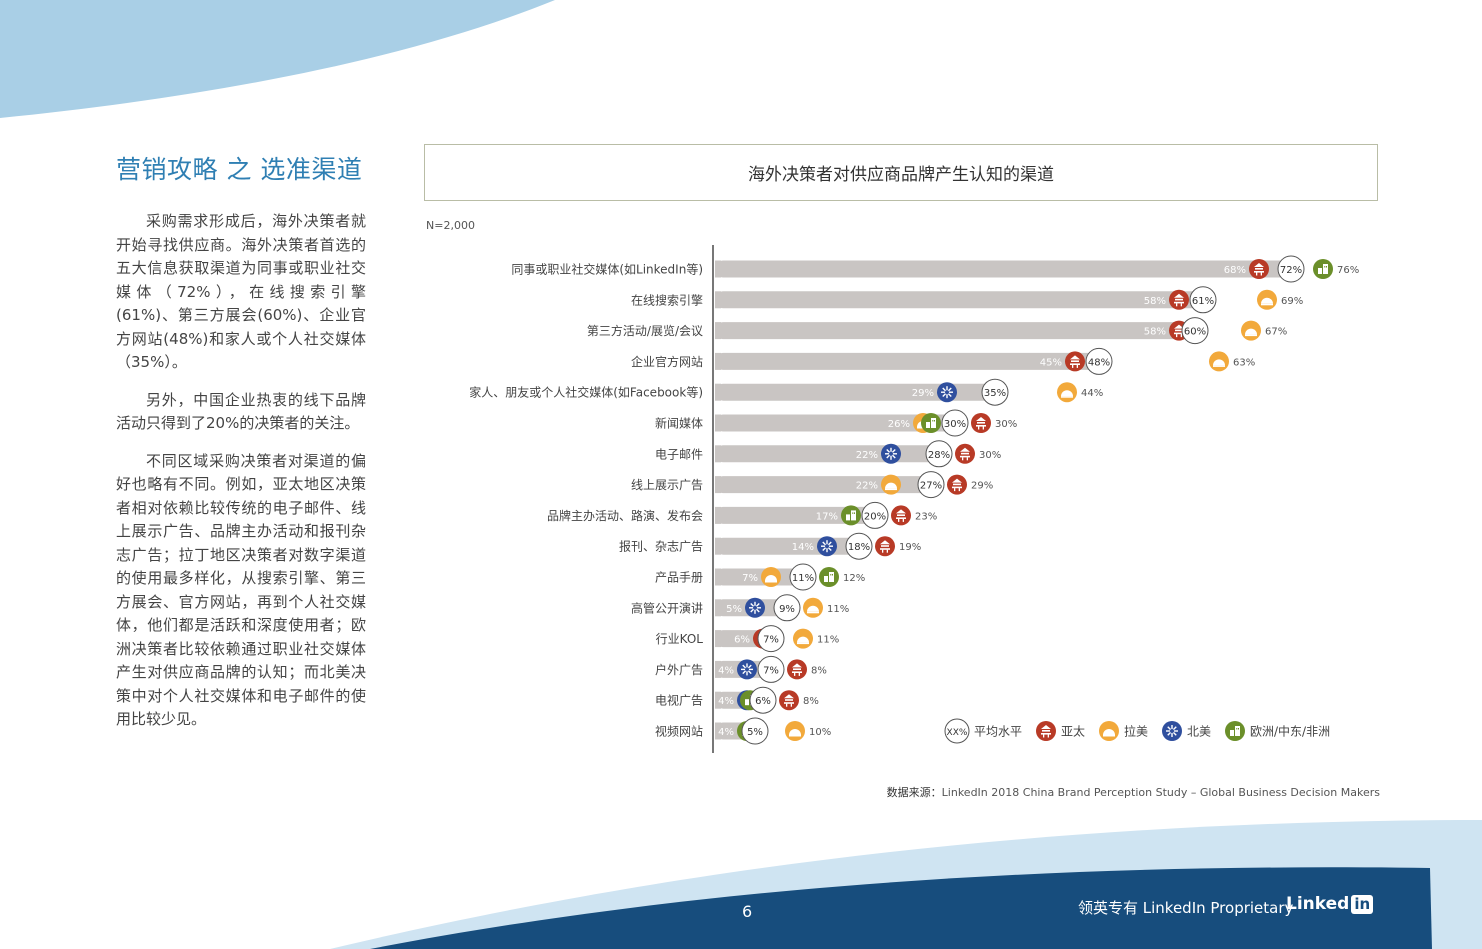 Image resolution: width=1482 pixels, height=949 pixels. Describe the element at coordinates (867, 486) in the screenshot. I see `min-value-label: 22%` at that location.